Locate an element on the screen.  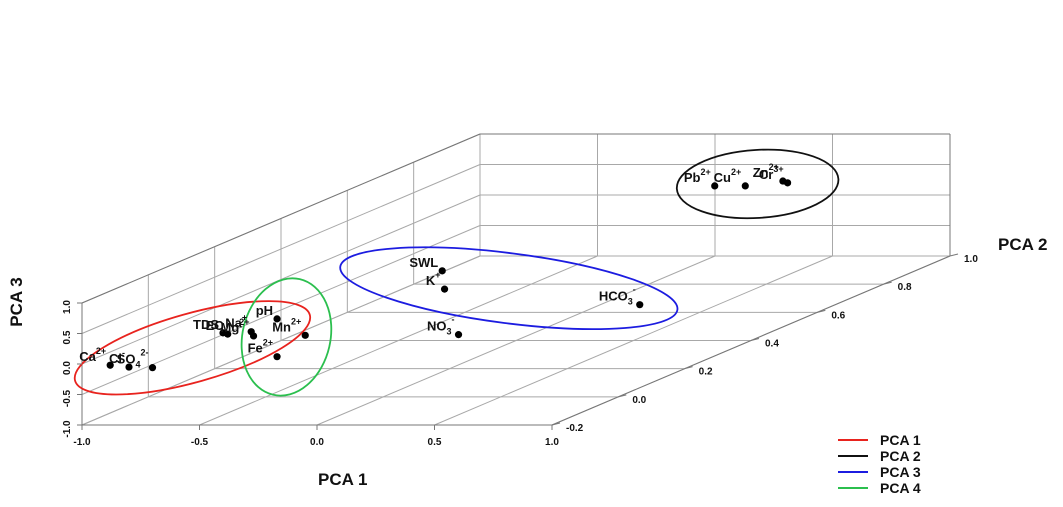
point-k: K+ is located at coordinates (437, 281).